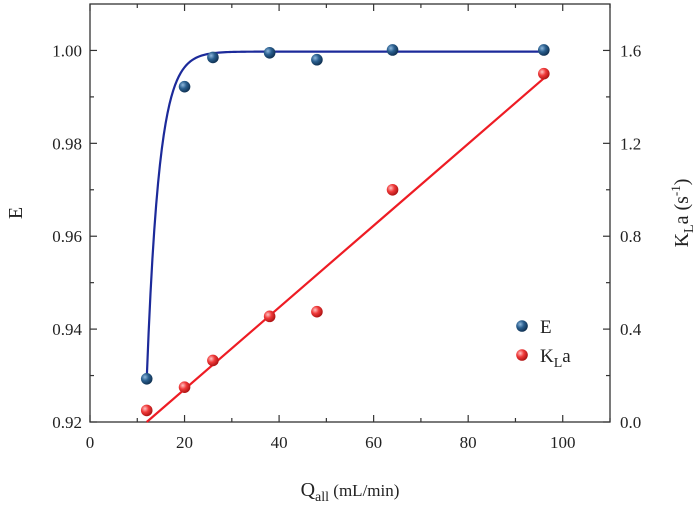 This screenshot has width=700, height=505. I want to click on legend-entry-kla: KLa, so click(543, 358).